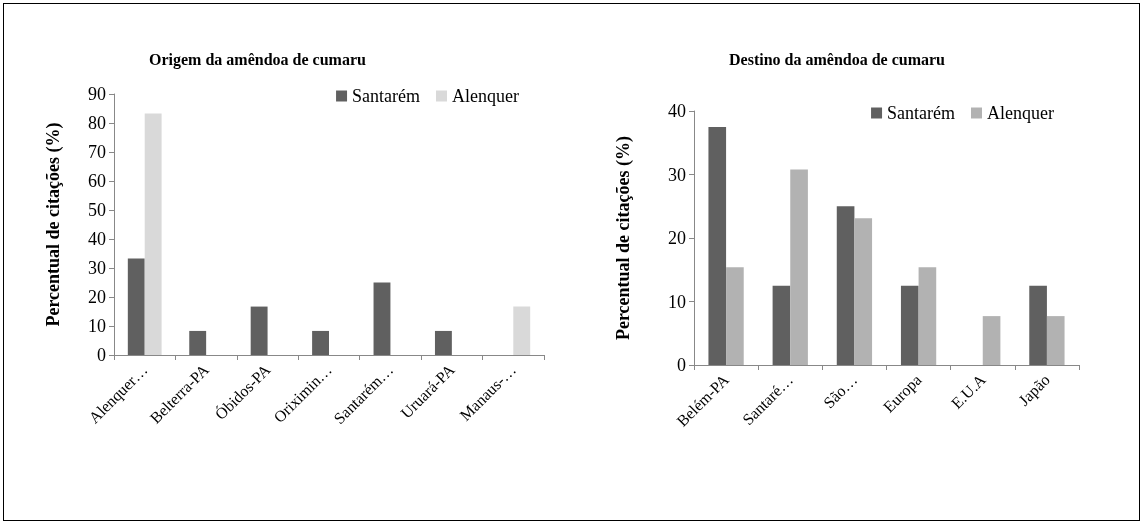 The height and width of the screenshot is (524, 1143). Describe the element at coordinates (97, 123) in the screenshot. I see `y-tick-label: 80` at that location.